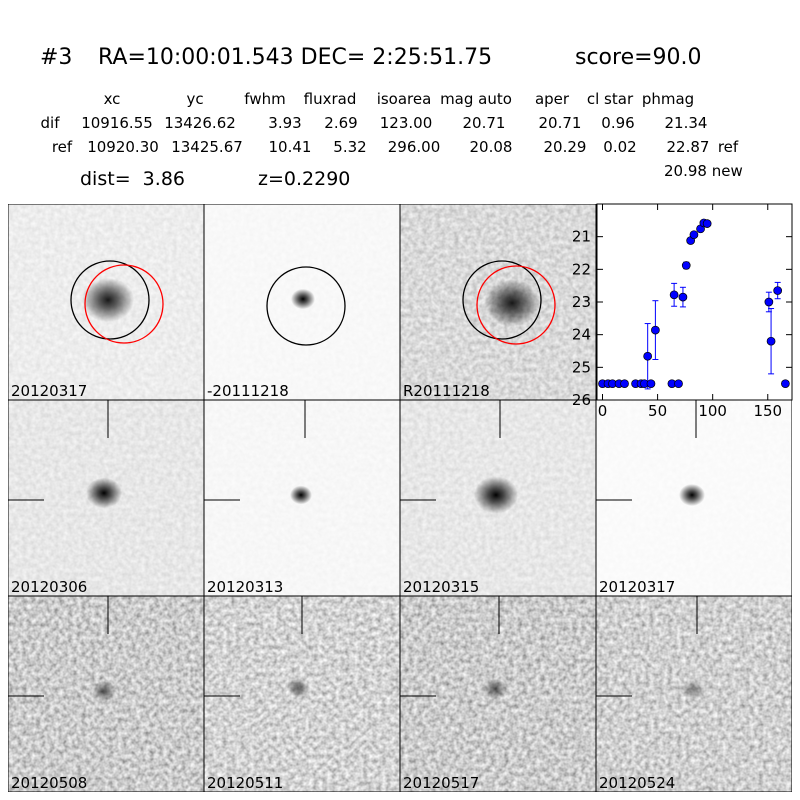 The height and width of the screenshot is (800, 800). I want to click on light-curve: 21 22 23 24 25 26 0 50 100 150, so click(682, 311).